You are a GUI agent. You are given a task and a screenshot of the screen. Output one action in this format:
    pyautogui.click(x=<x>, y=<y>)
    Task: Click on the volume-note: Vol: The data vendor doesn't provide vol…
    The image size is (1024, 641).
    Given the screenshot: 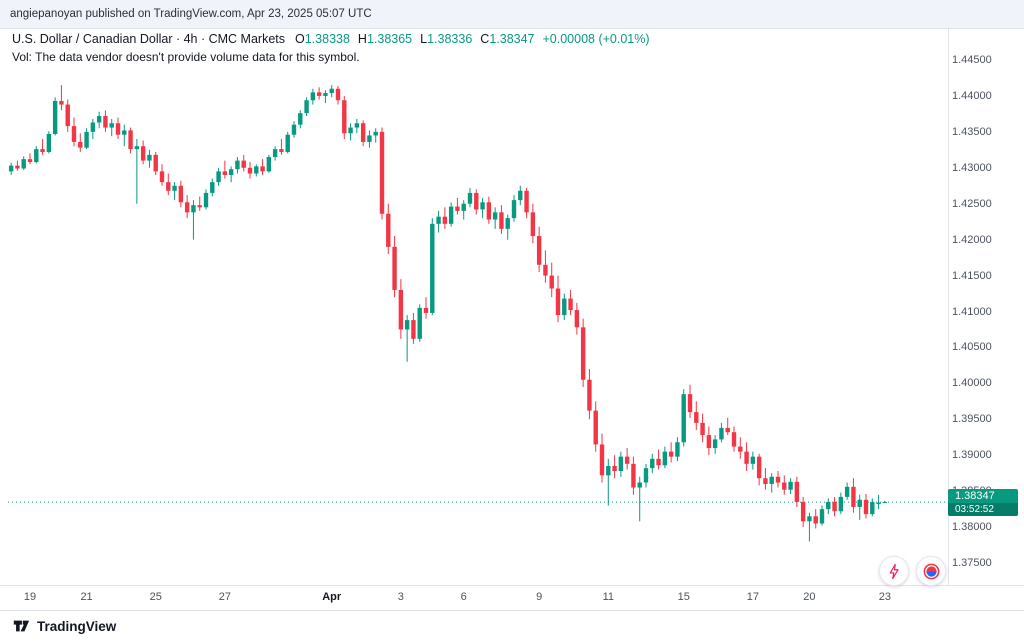 What is the action you would take?
    pyautogui.click(x=186, y=56)
    